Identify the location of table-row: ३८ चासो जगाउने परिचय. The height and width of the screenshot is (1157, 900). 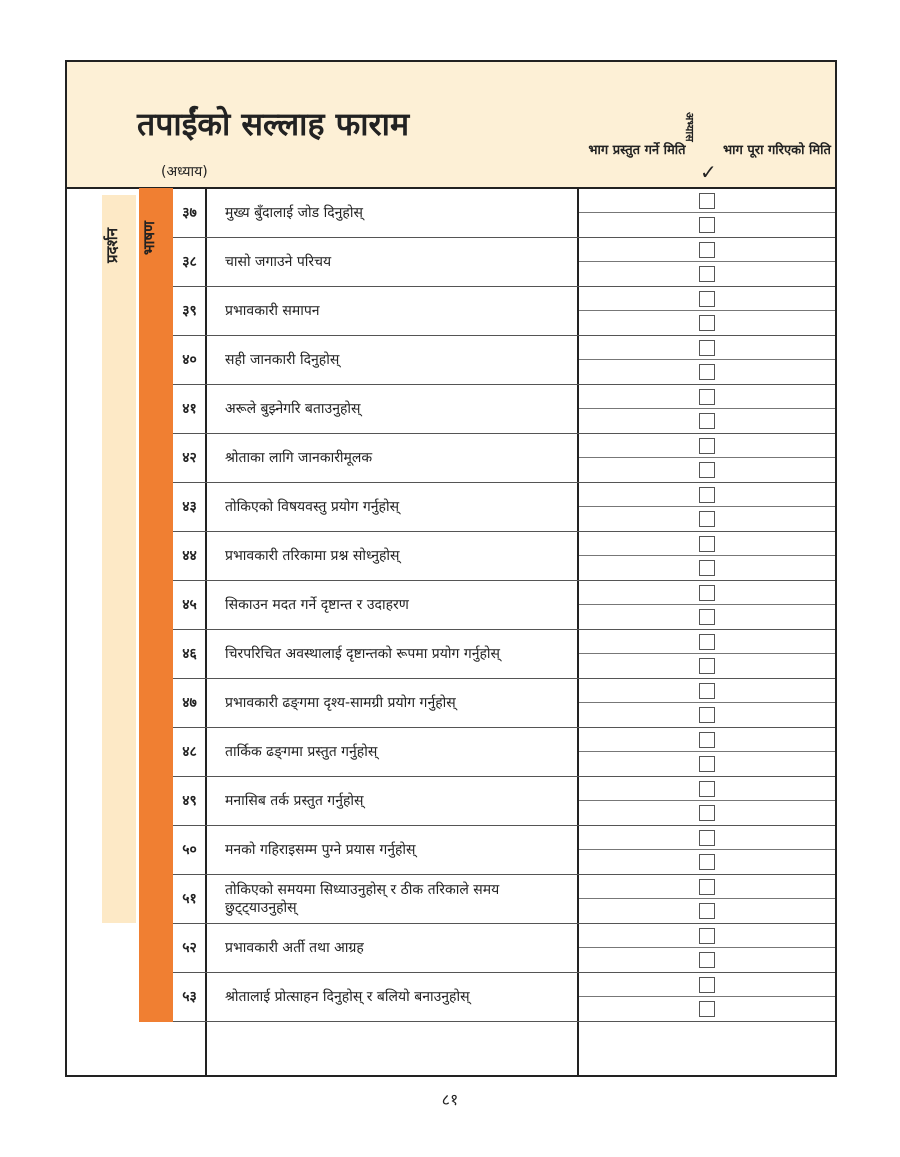
(504, 262).